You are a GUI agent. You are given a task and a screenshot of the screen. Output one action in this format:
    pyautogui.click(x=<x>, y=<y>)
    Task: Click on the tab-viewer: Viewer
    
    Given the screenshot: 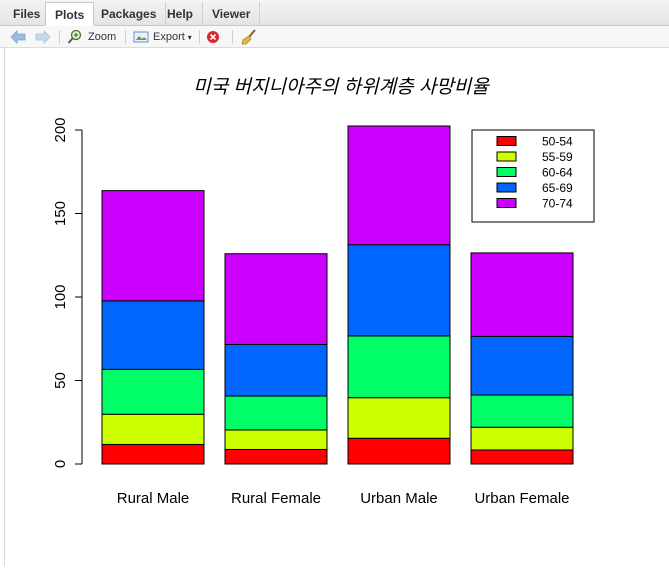 What is the action you would take?
    pyautogui.click(x=232, y=14)
    